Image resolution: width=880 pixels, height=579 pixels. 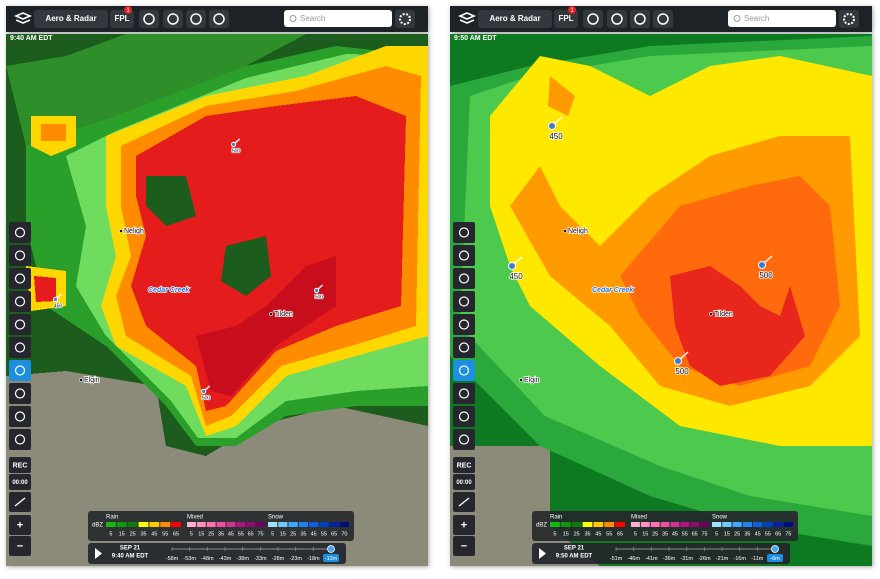 I want to click on radar-area, so click(x=45, y=289).